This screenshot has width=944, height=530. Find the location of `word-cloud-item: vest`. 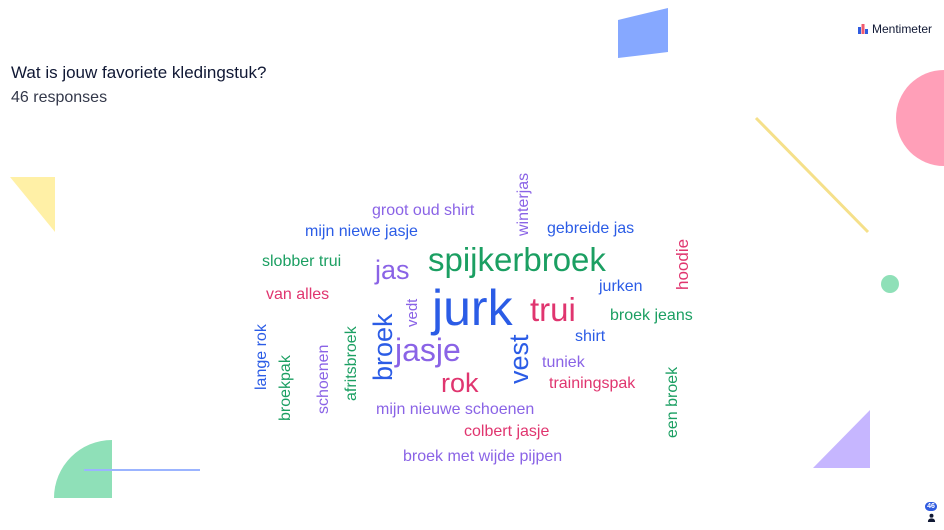

word-cloud-item: vest is located at coordinates (519, 359).